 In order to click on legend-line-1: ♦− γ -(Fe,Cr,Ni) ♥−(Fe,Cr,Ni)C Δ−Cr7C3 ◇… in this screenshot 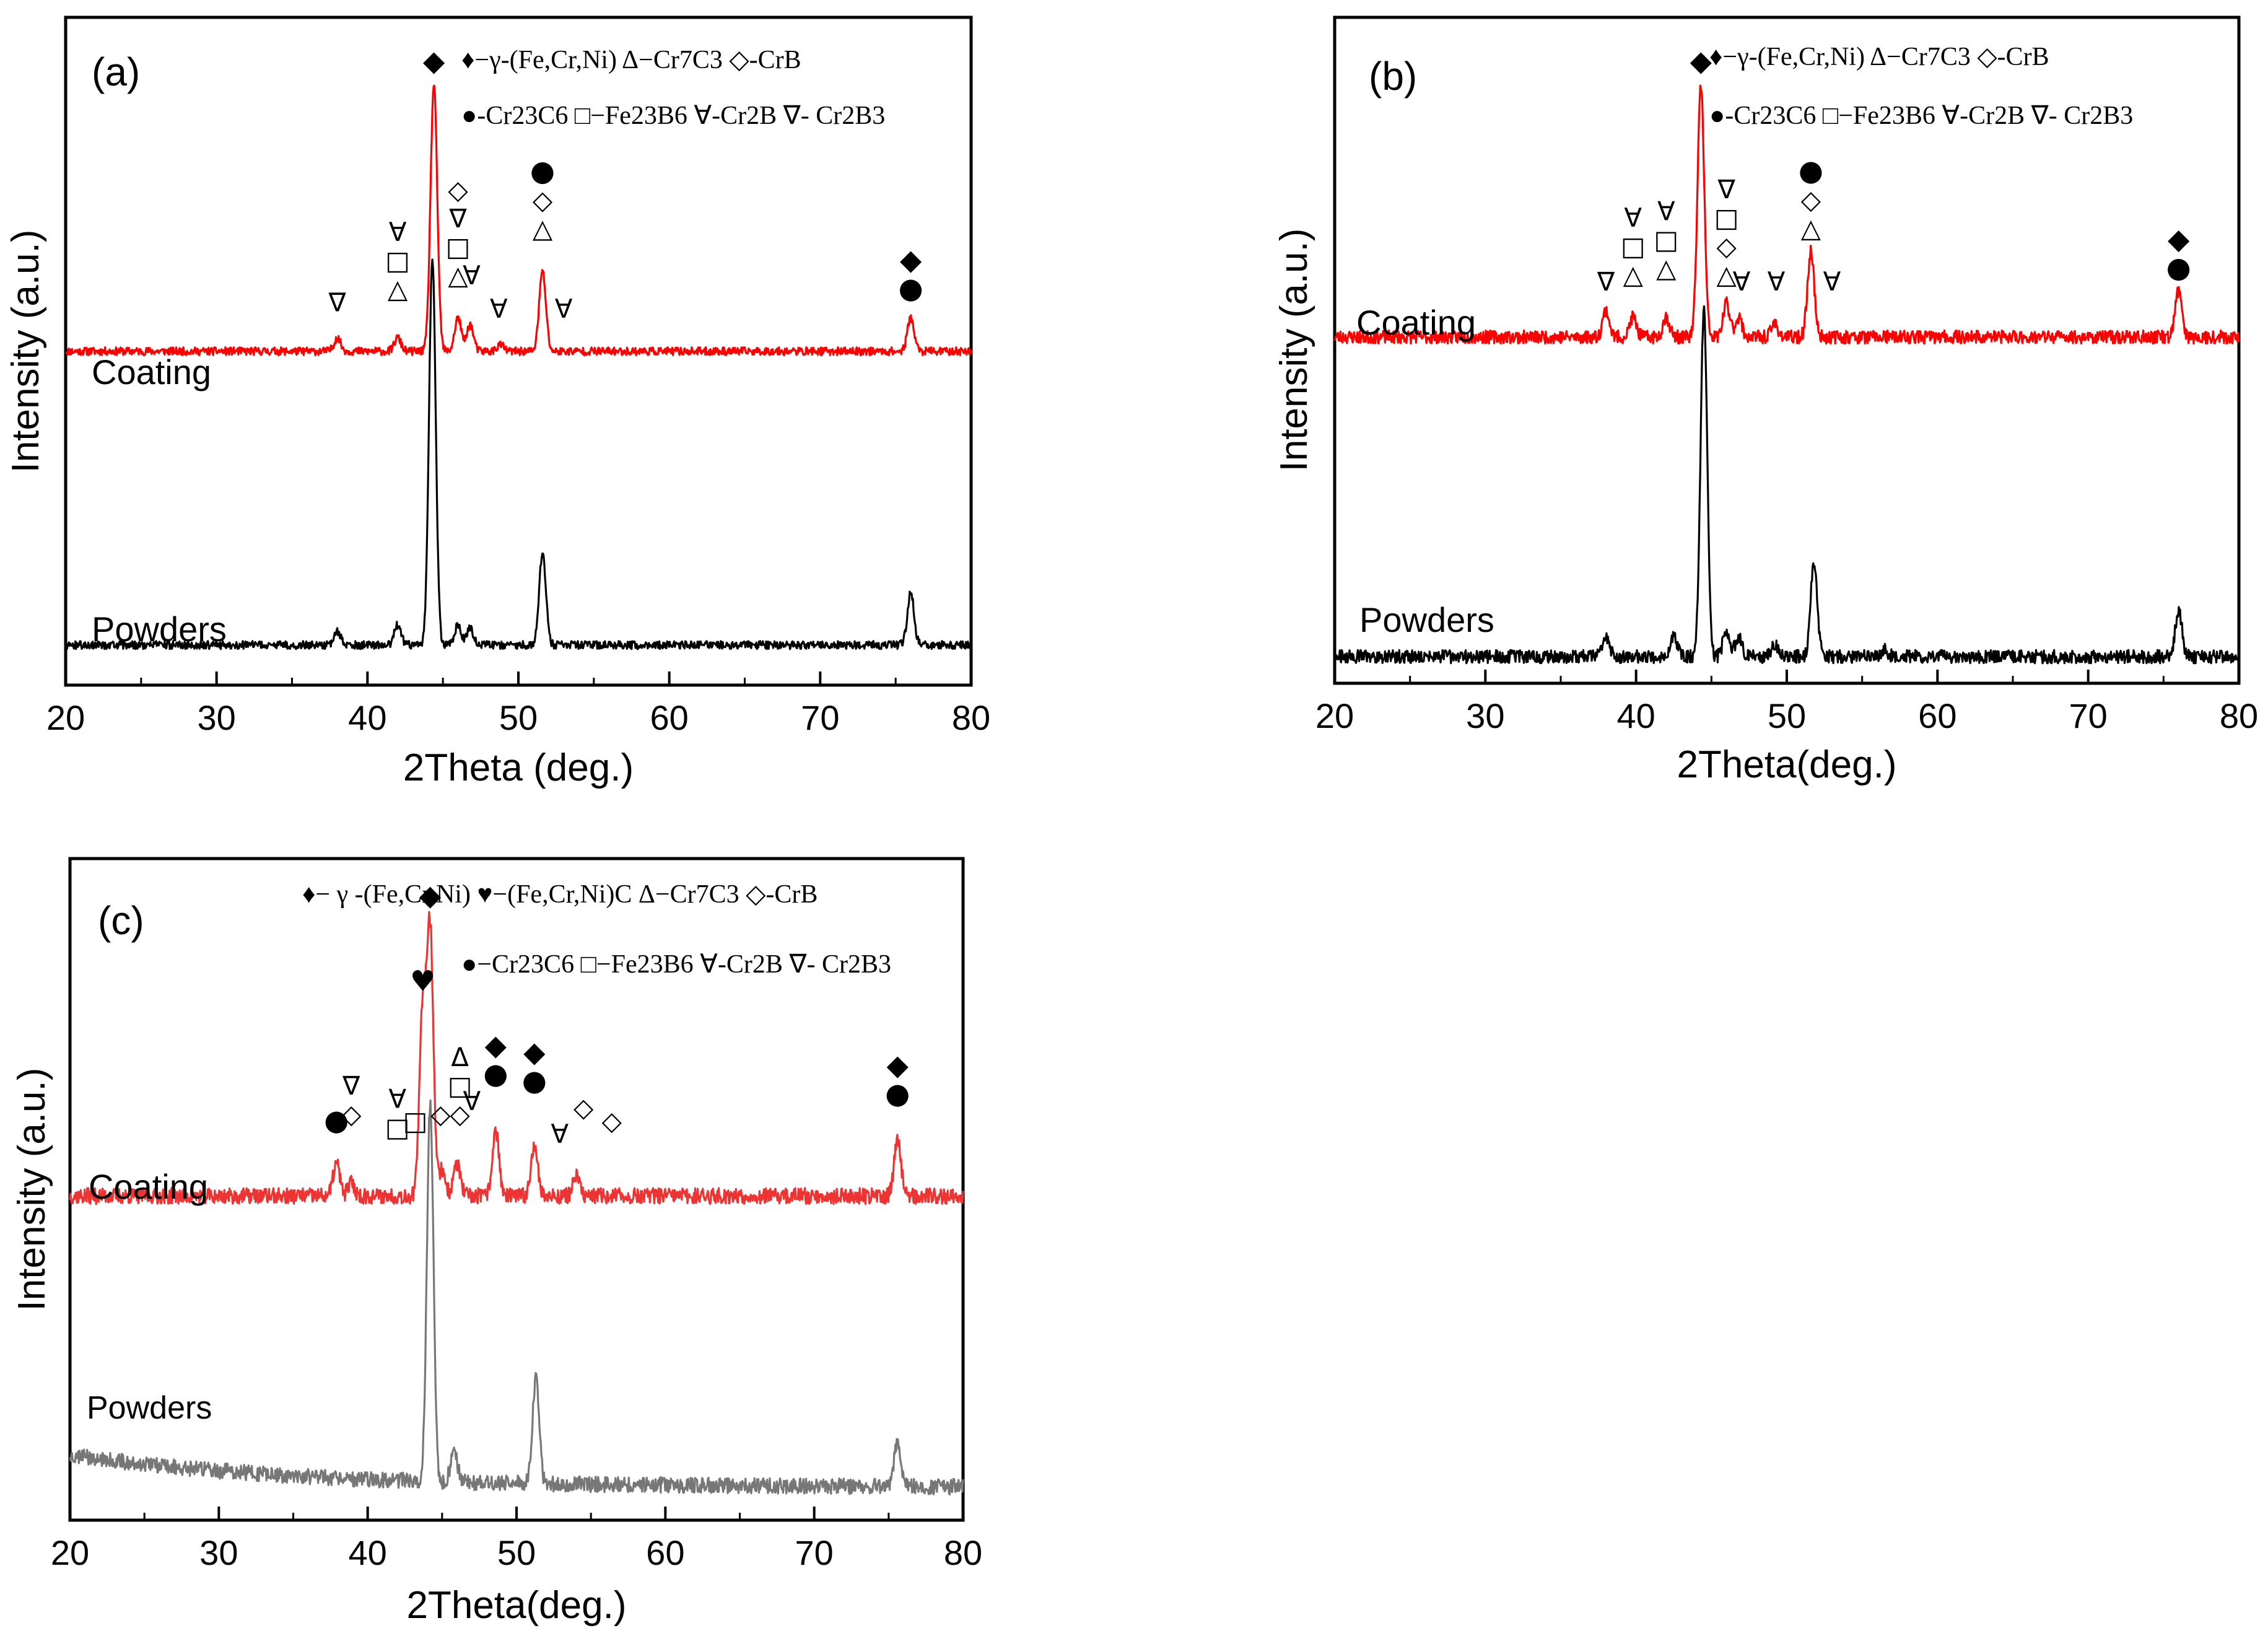, I will do `click(560, 894)`.